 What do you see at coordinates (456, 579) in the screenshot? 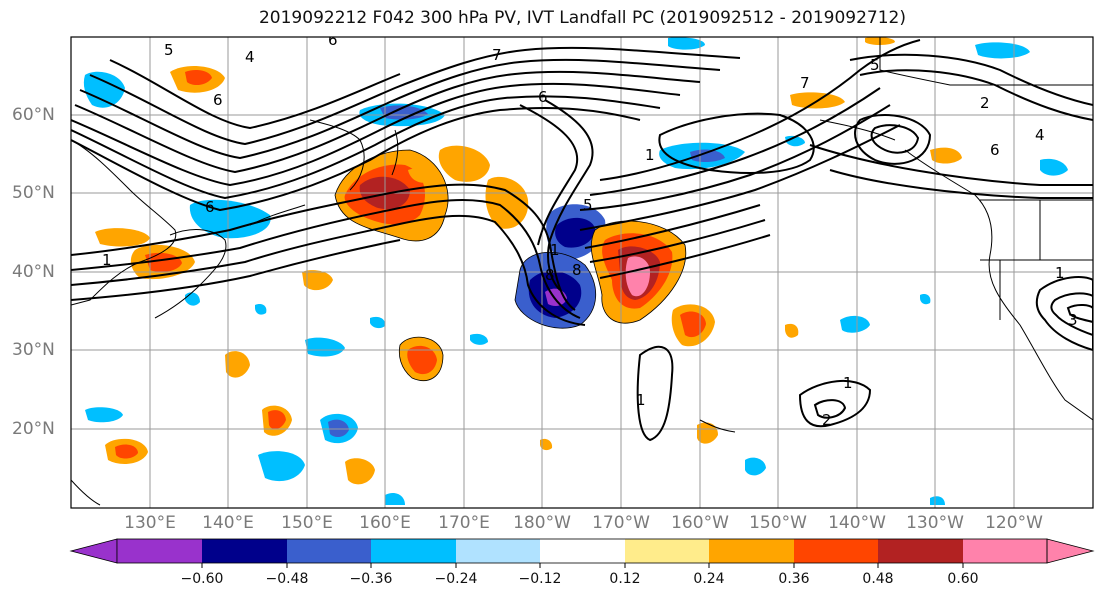
I see `colorbar-tick-label: −0.24` at bounding box center [456, 579].